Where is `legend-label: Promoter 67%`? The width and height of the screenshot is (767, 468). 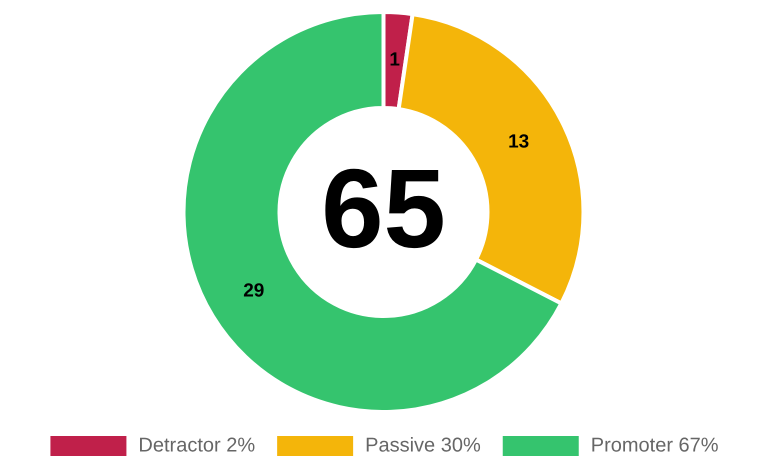
legend-label: Promoter 67% is located at coordinates (654, 445).